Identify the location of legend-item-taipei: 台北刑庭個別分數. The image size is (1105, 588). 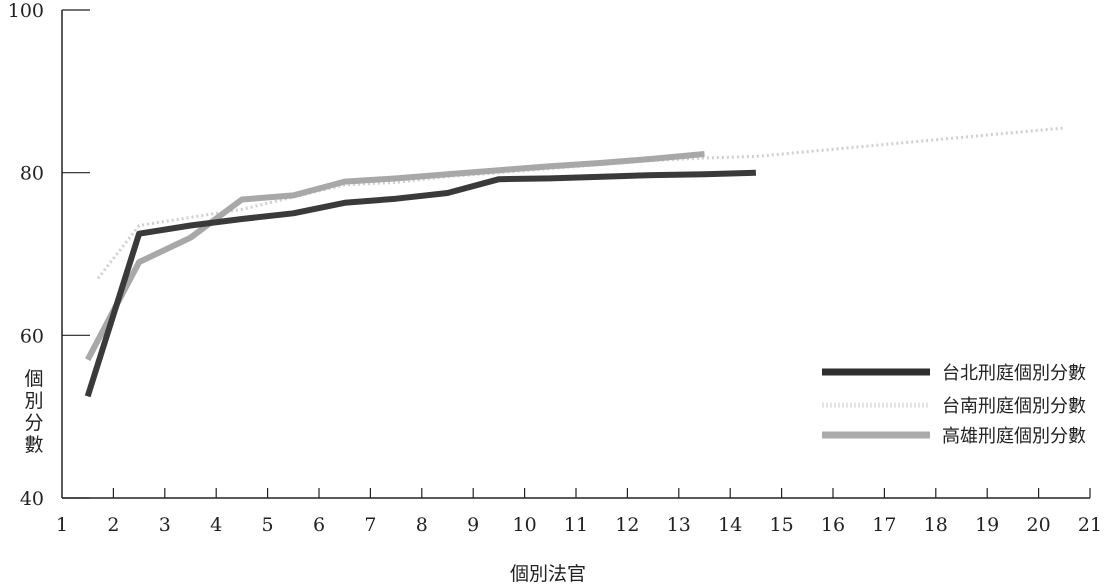
(954, 373).